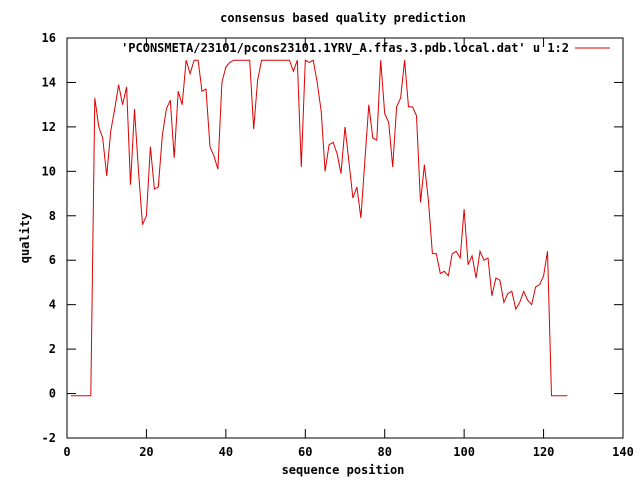 The height and width of the screenshot is (480, 640). Describe the element at coordinates (305, 452) in the screenshot. I see `x-tick-label: 60` at that location.